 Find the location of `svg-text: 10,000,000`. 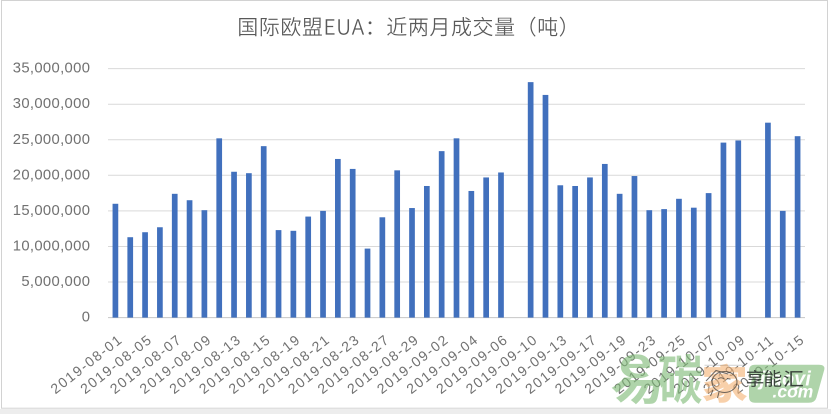

svg-text: 10,000,000 is located at coordinates (52, 247).